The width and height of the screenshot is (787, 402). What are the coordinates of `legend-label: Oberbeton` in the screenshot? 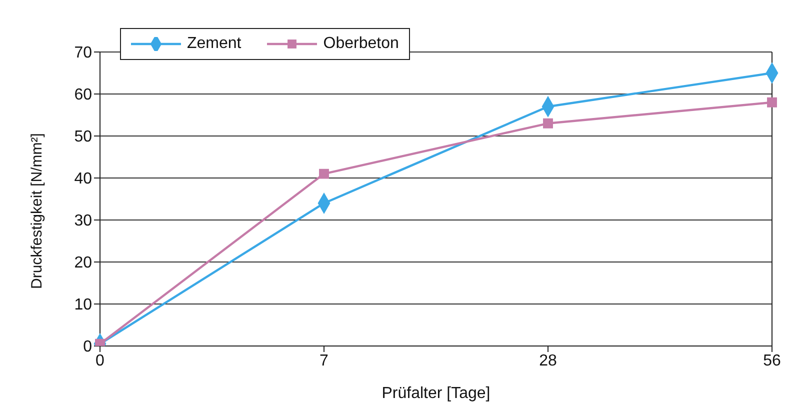 It's located at (361, 44).